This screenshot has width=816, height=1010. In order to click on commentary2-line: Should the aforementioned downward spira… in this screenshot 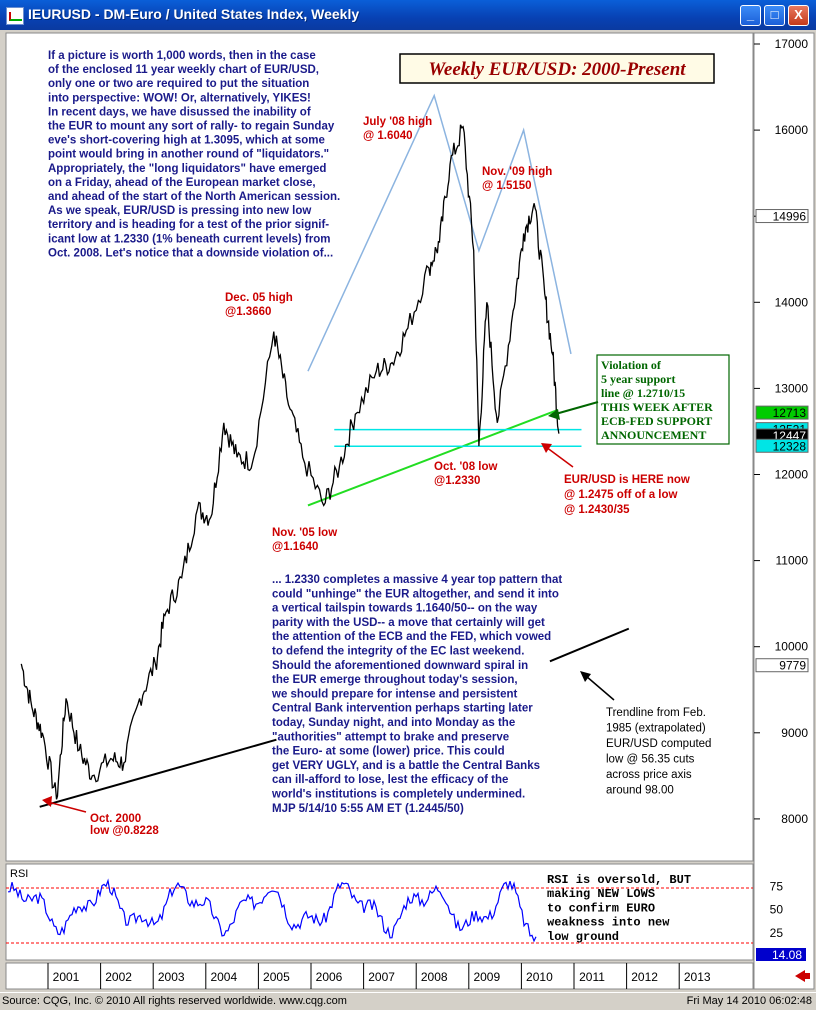, I will do `click(400, 666)`.